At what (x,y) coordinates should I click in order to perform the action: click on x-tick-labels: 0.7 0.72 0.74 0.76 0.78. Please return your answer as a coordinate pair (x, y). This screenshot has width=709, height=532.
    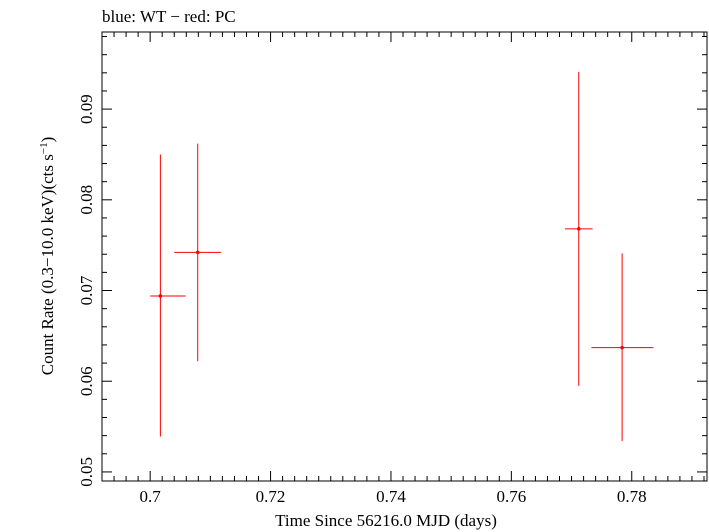
    Looking at the image, I should click on (393, 496).